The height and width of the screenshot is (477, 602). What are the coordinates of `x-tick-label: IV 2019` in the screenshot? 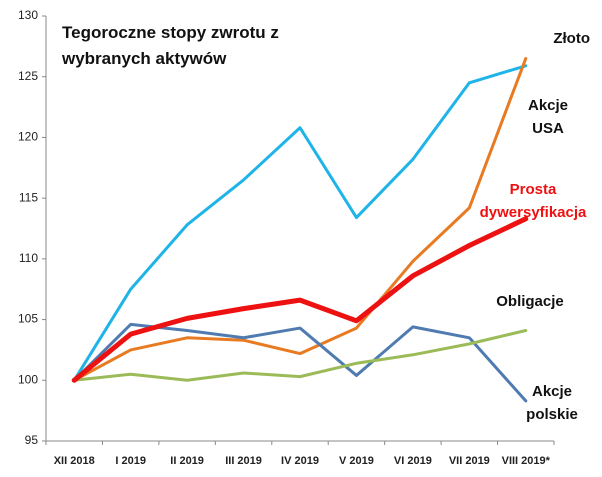 It's located at (300, 461).